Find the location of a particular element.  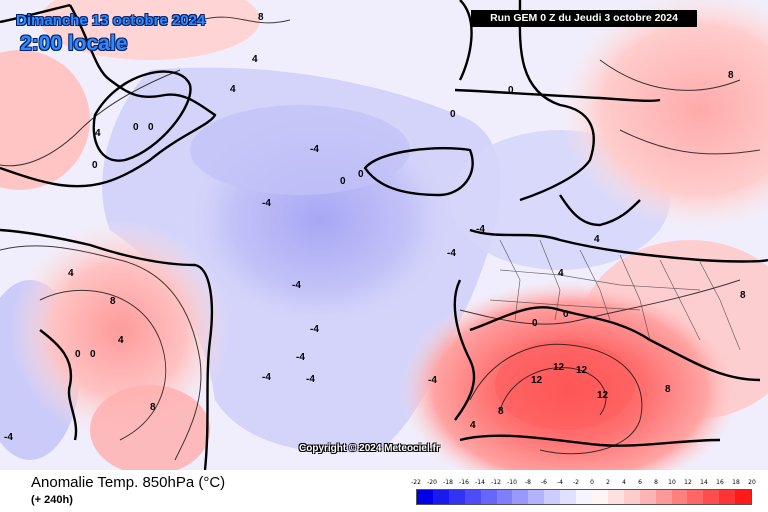

coastline-baltic is located at coordinates (600, 210).